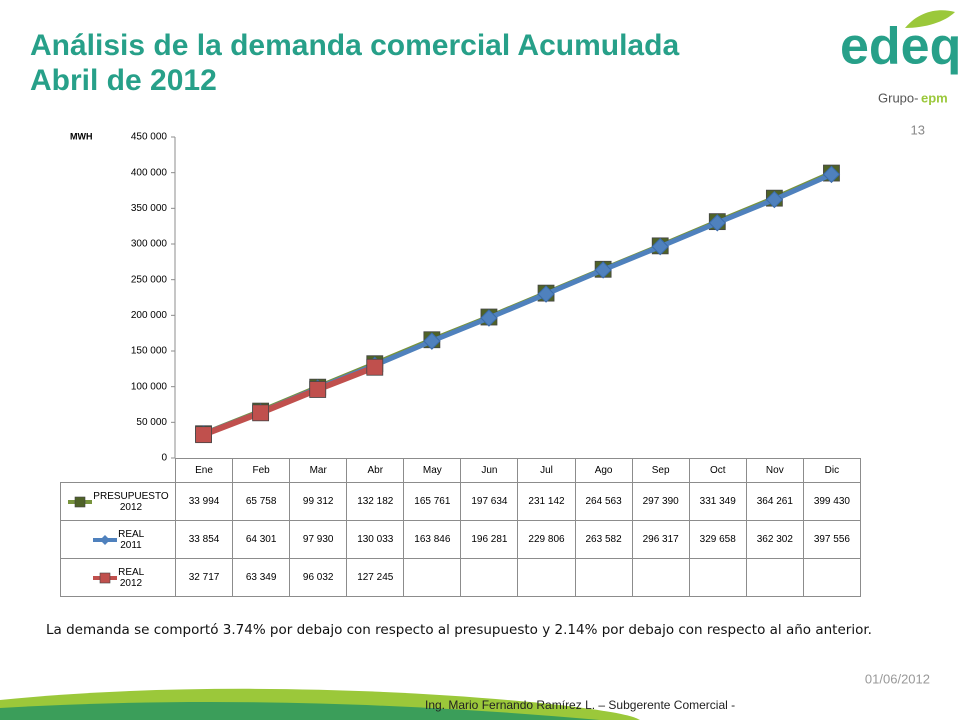 The width and height of the screenshot is (960, 720). What do you see at coordinates (831, 501) in the screenshot?
I see `value-label: 399 430` at bounding box center [831, 501].